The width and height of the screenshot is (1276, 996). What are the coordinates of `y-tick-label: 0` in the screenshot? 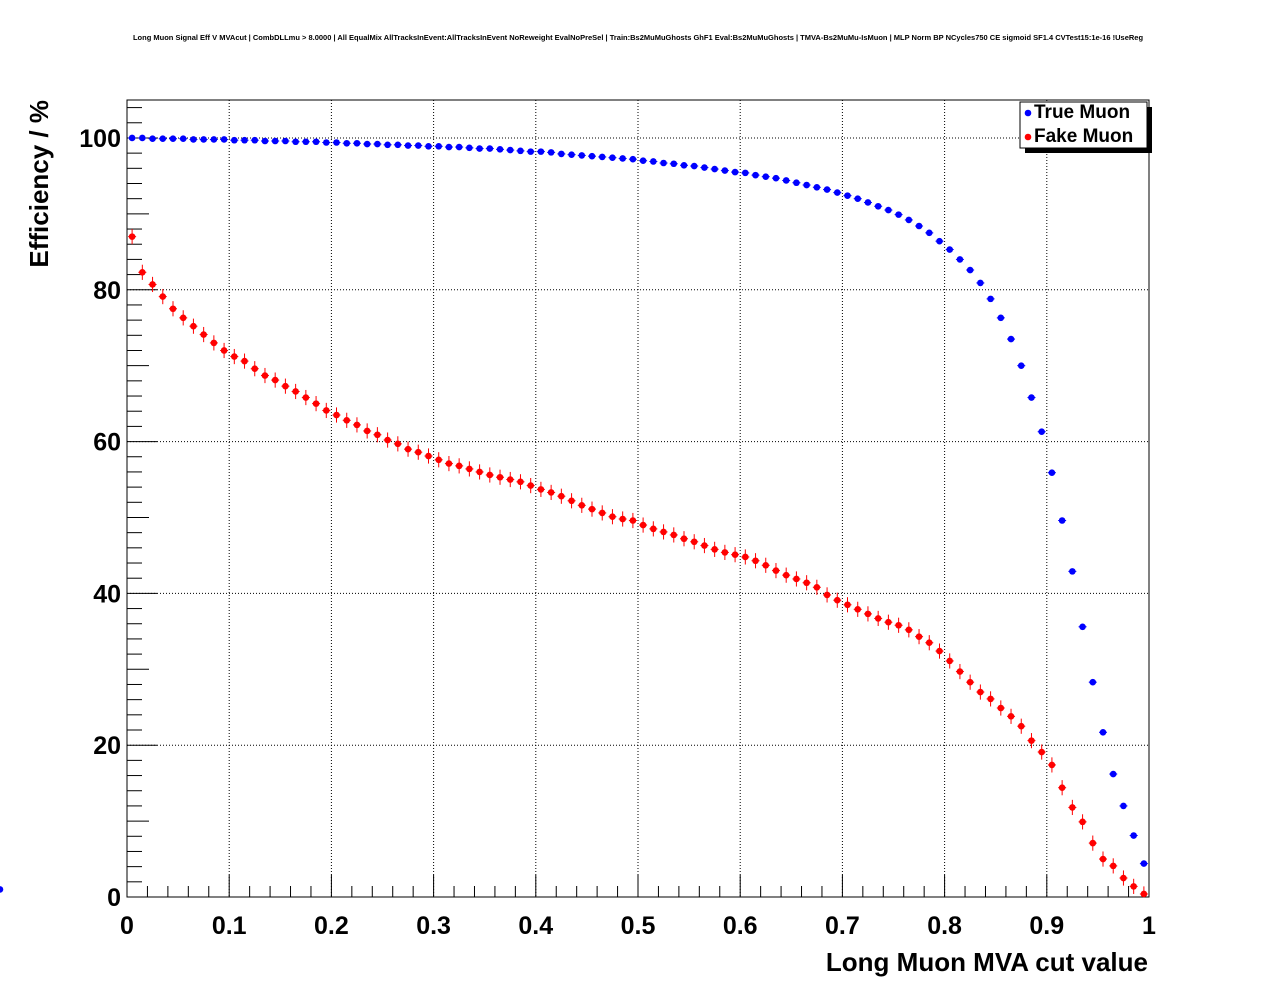 It's located at (114, 898).